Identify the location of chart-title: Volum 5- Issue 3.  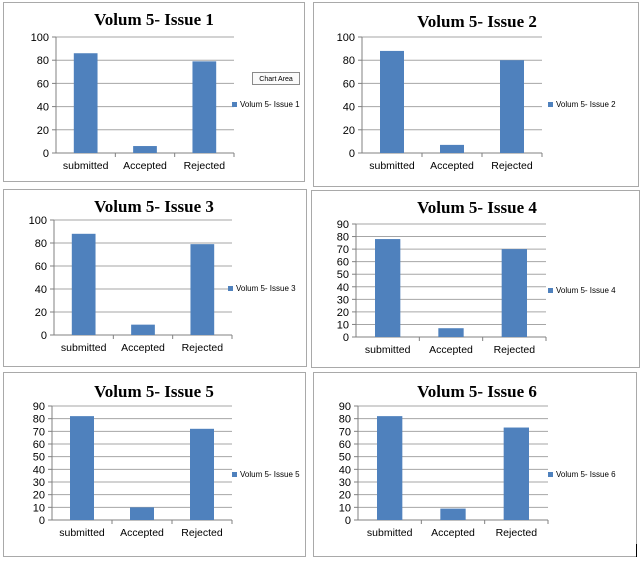
(154, 206).